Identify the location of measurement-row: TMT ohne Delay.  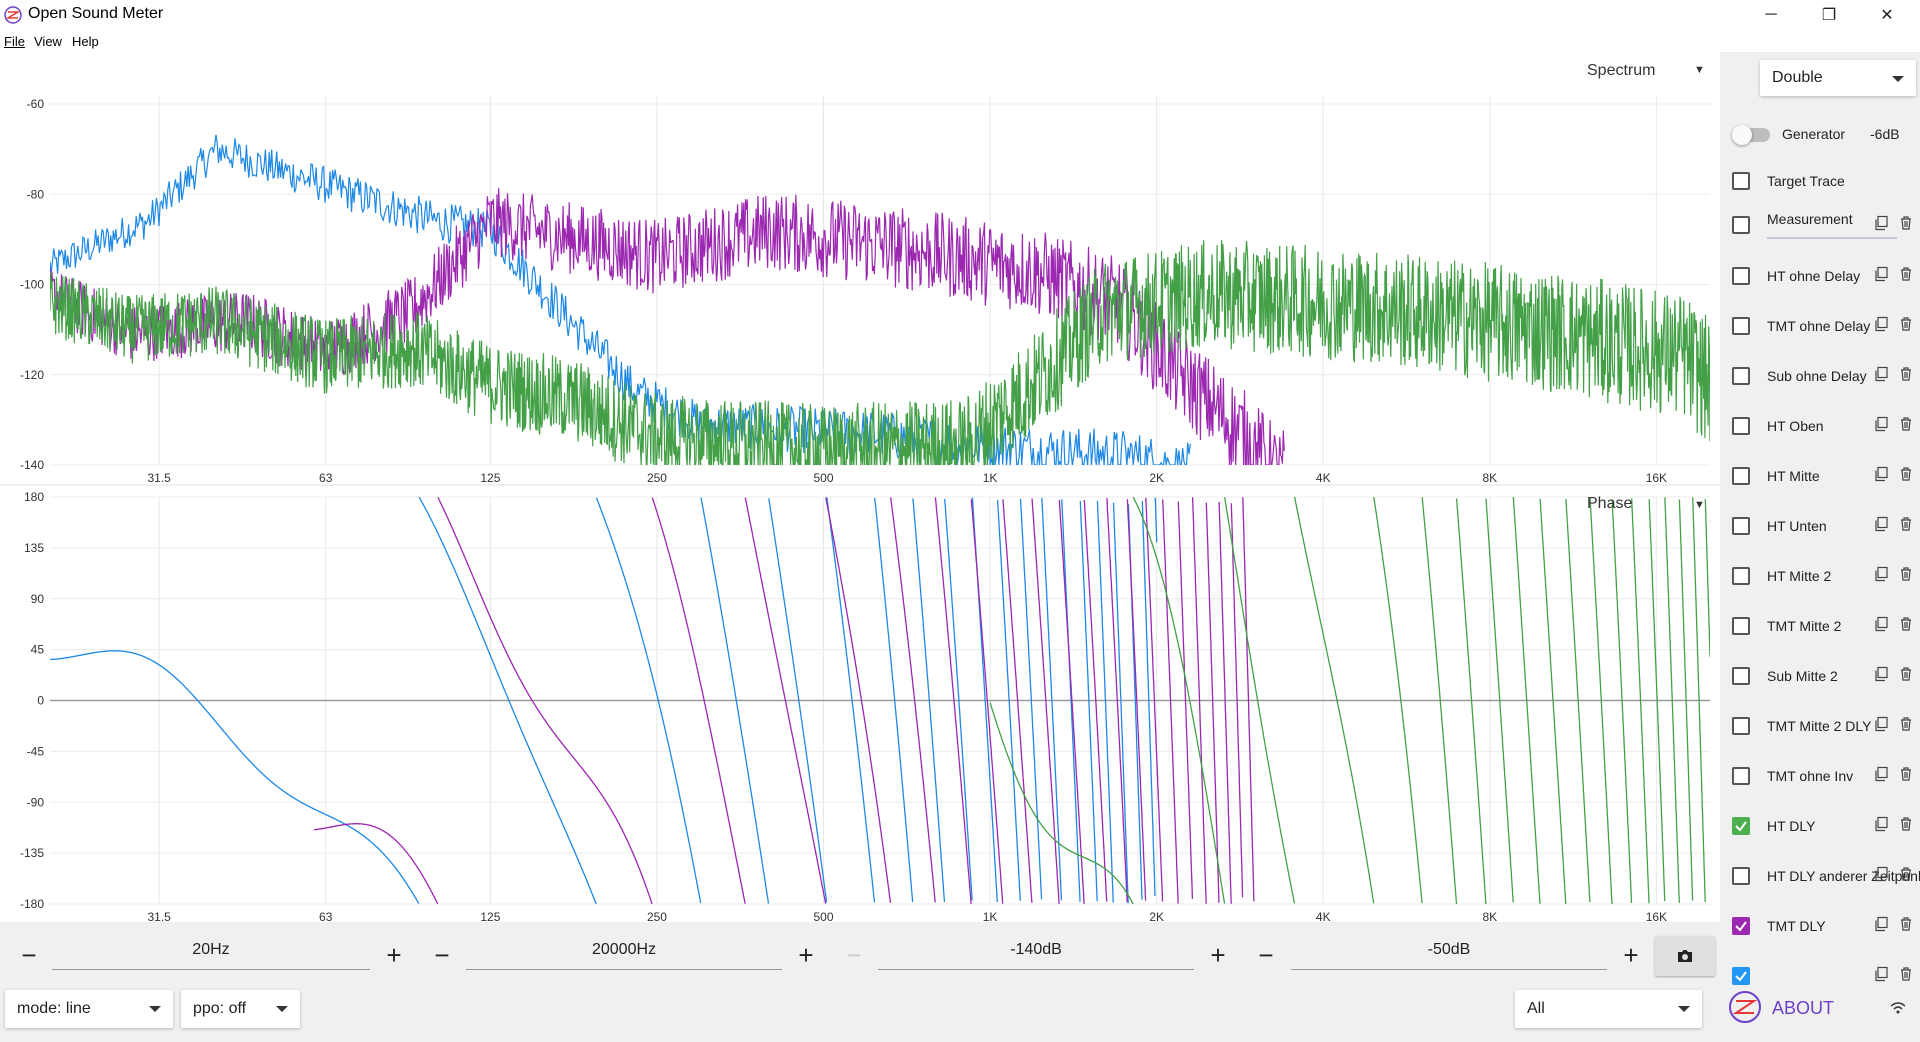
(1820, 328).